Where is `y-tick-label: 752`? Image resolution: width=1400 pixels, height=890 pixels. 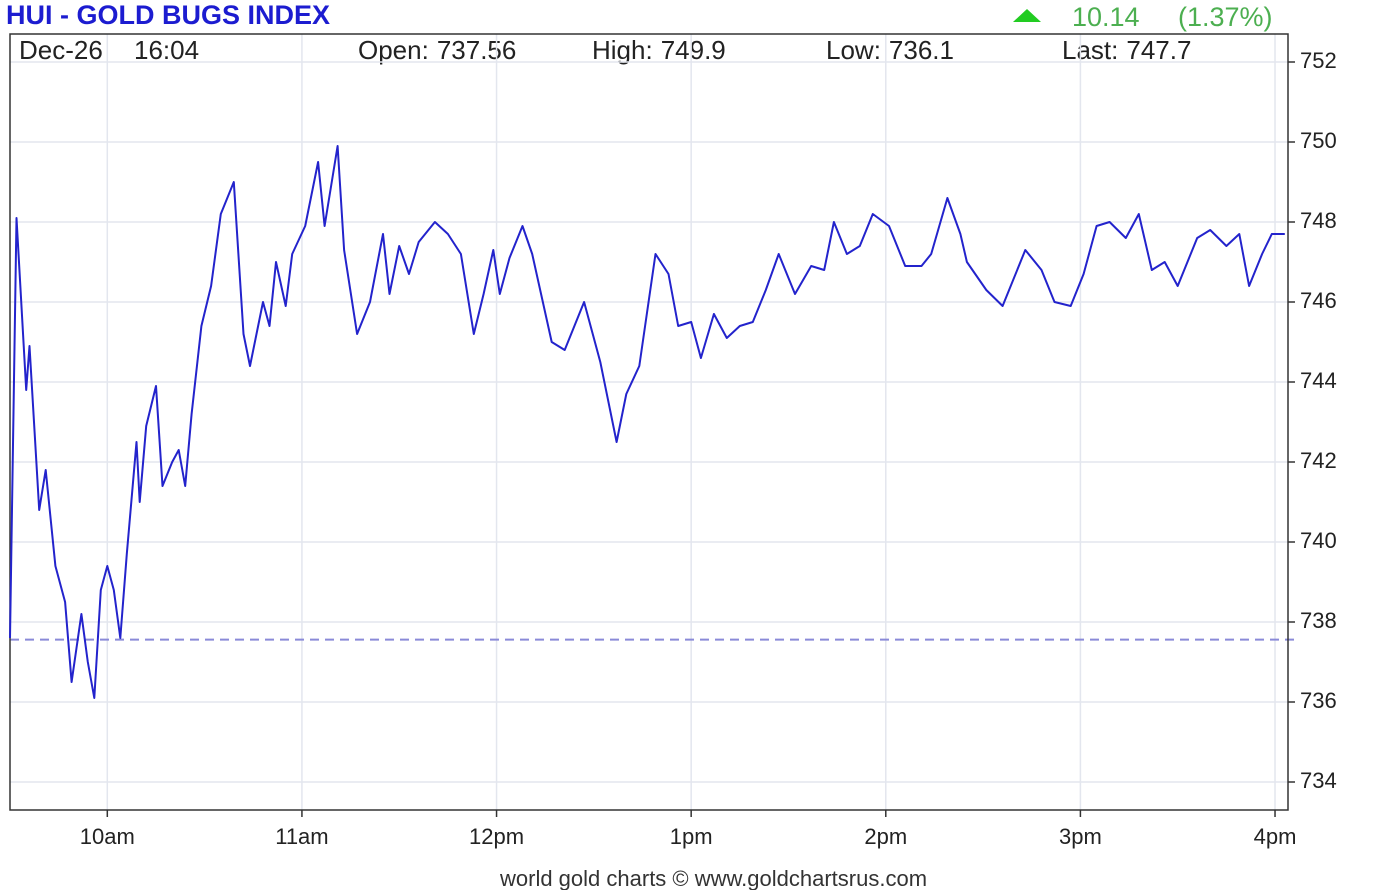
y-tick-label: 752 is located at coordinates (1318, 60).